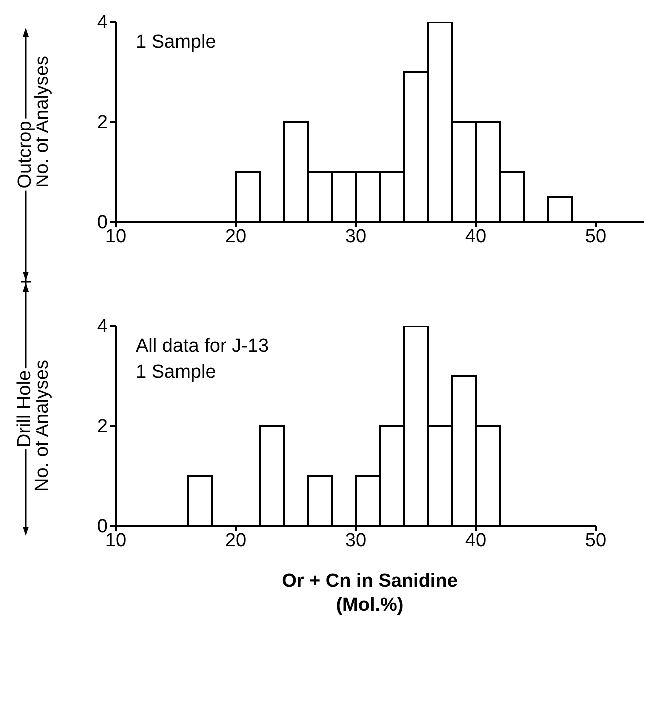  I want to click on text: Outcrop, so click(26, 155).